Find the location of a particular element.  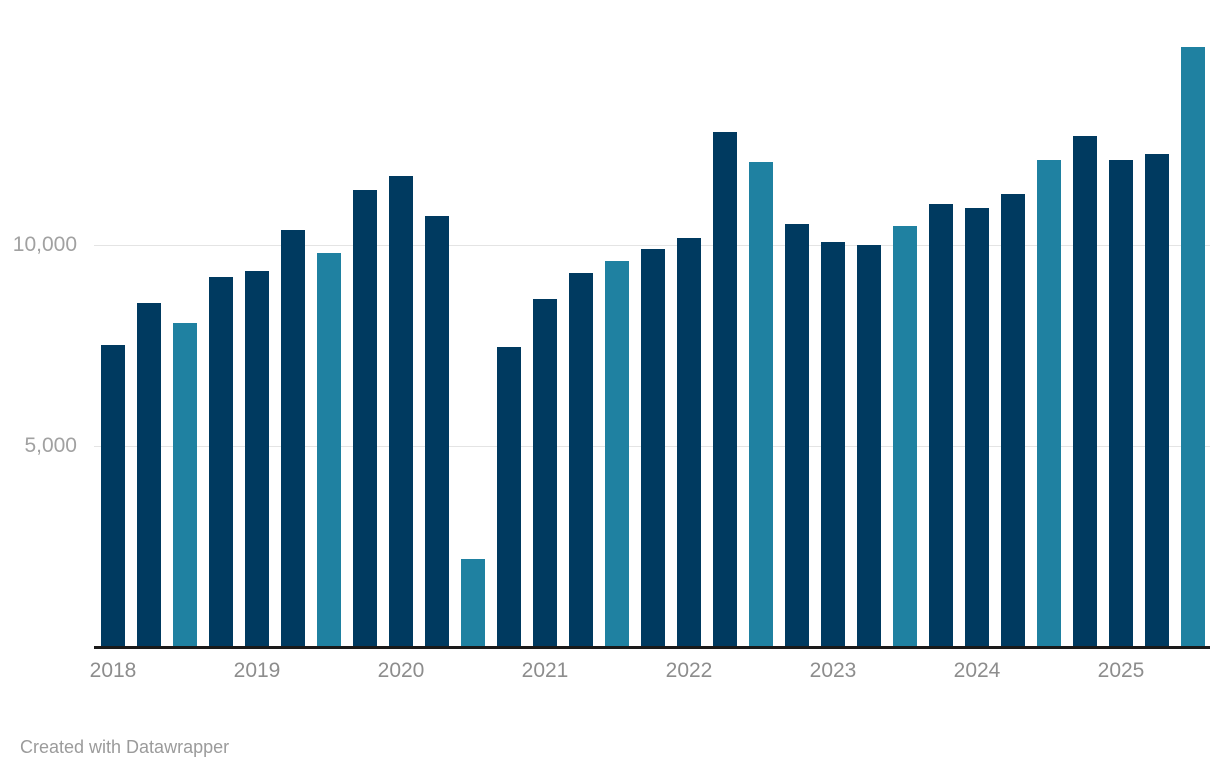

bar-2021-q1 is located at coordinates (545, 473).